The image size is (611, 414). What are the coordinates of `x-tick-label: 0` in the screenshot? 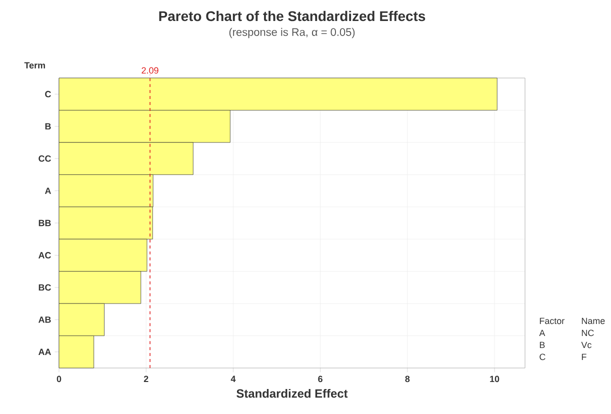 It's located at (59, 379).